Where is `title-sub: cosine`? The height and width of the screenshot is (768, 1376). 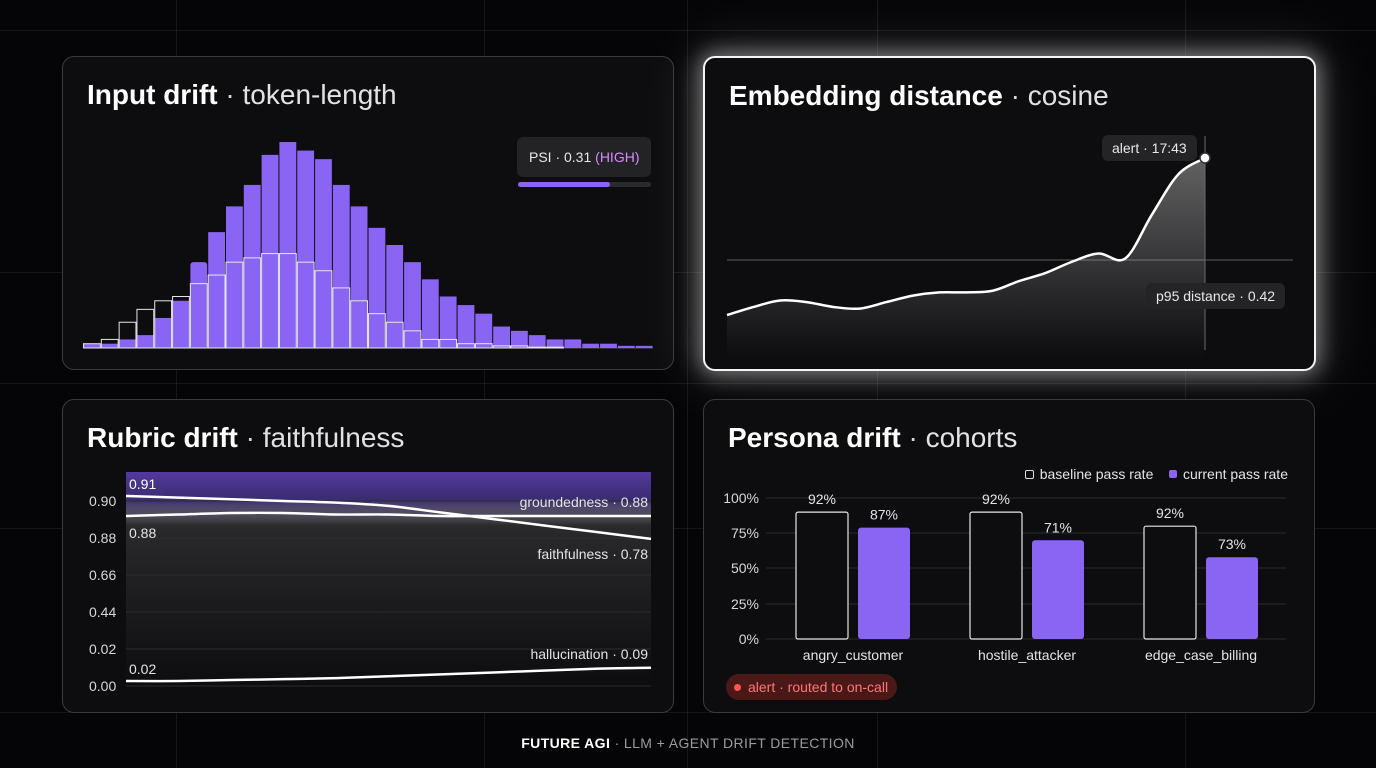
title-sub: cosine is located at coordinates (1068, 95).